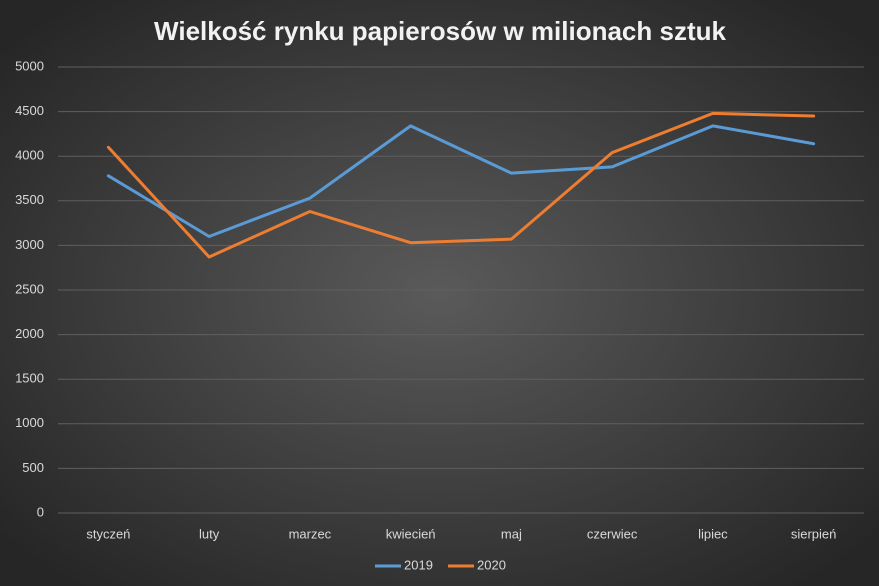 The image size is (879, 586). I want to click on y-tick-label: 3000, so click(29, 244).